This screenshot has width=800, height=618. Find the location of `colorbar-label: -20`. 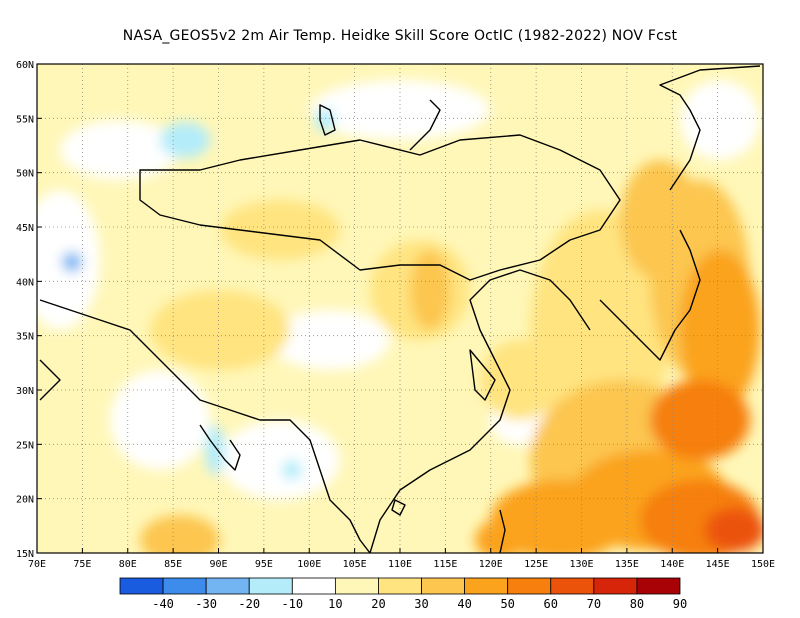

colorbar-label: -20 is located at coordinates (249, 604).